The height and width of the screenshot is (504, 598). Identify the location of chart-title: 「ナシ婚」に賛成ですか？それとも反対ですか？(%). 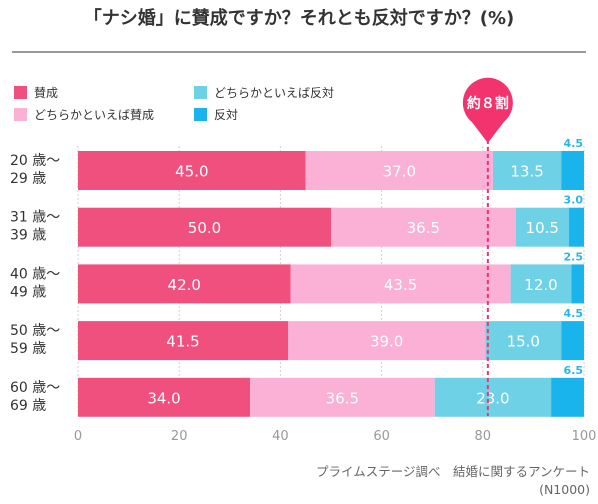
(299, 18).